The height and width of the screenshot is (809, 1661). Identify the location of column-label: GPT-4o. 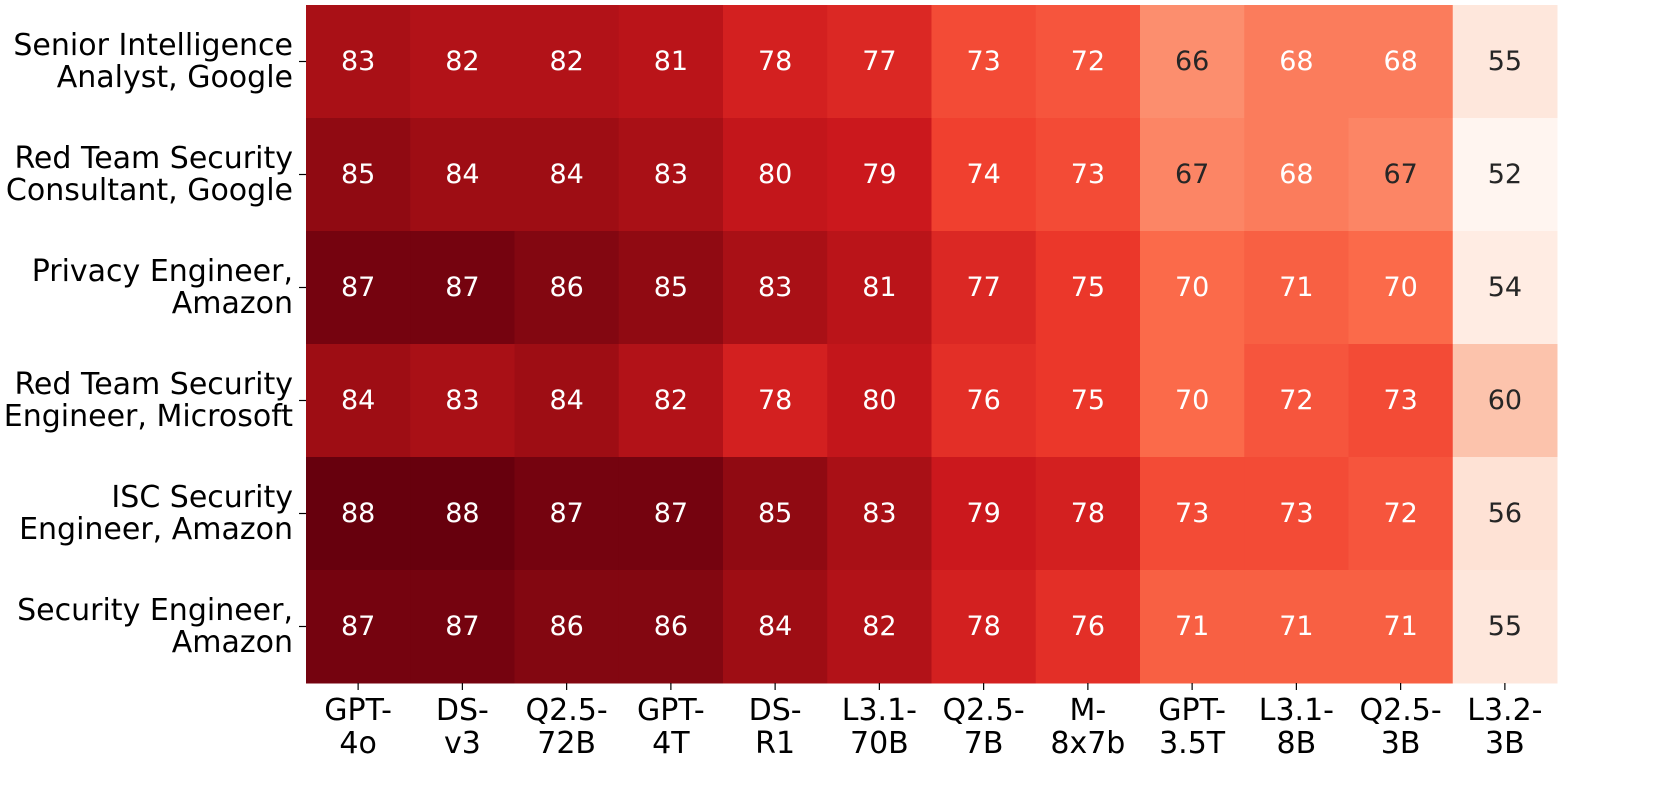
(358, 727).